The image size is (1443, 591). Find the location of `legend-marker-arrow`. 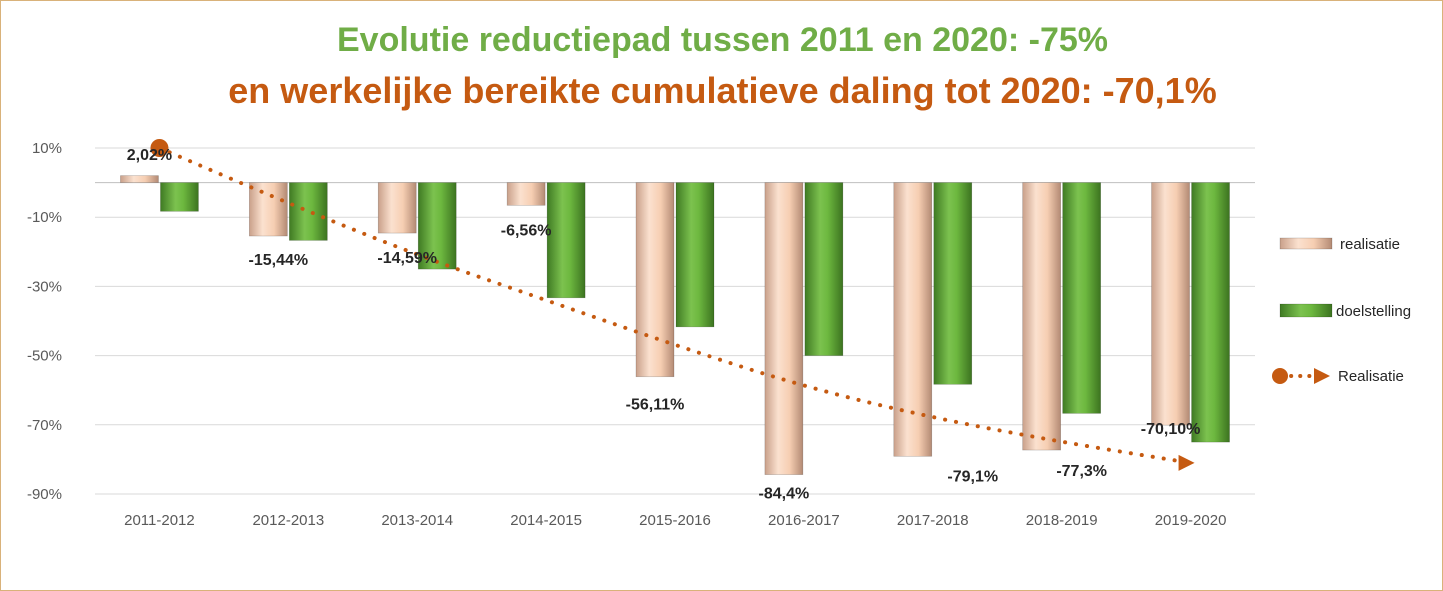

legend-marker-arrow is located at coordinates (1322, 376).